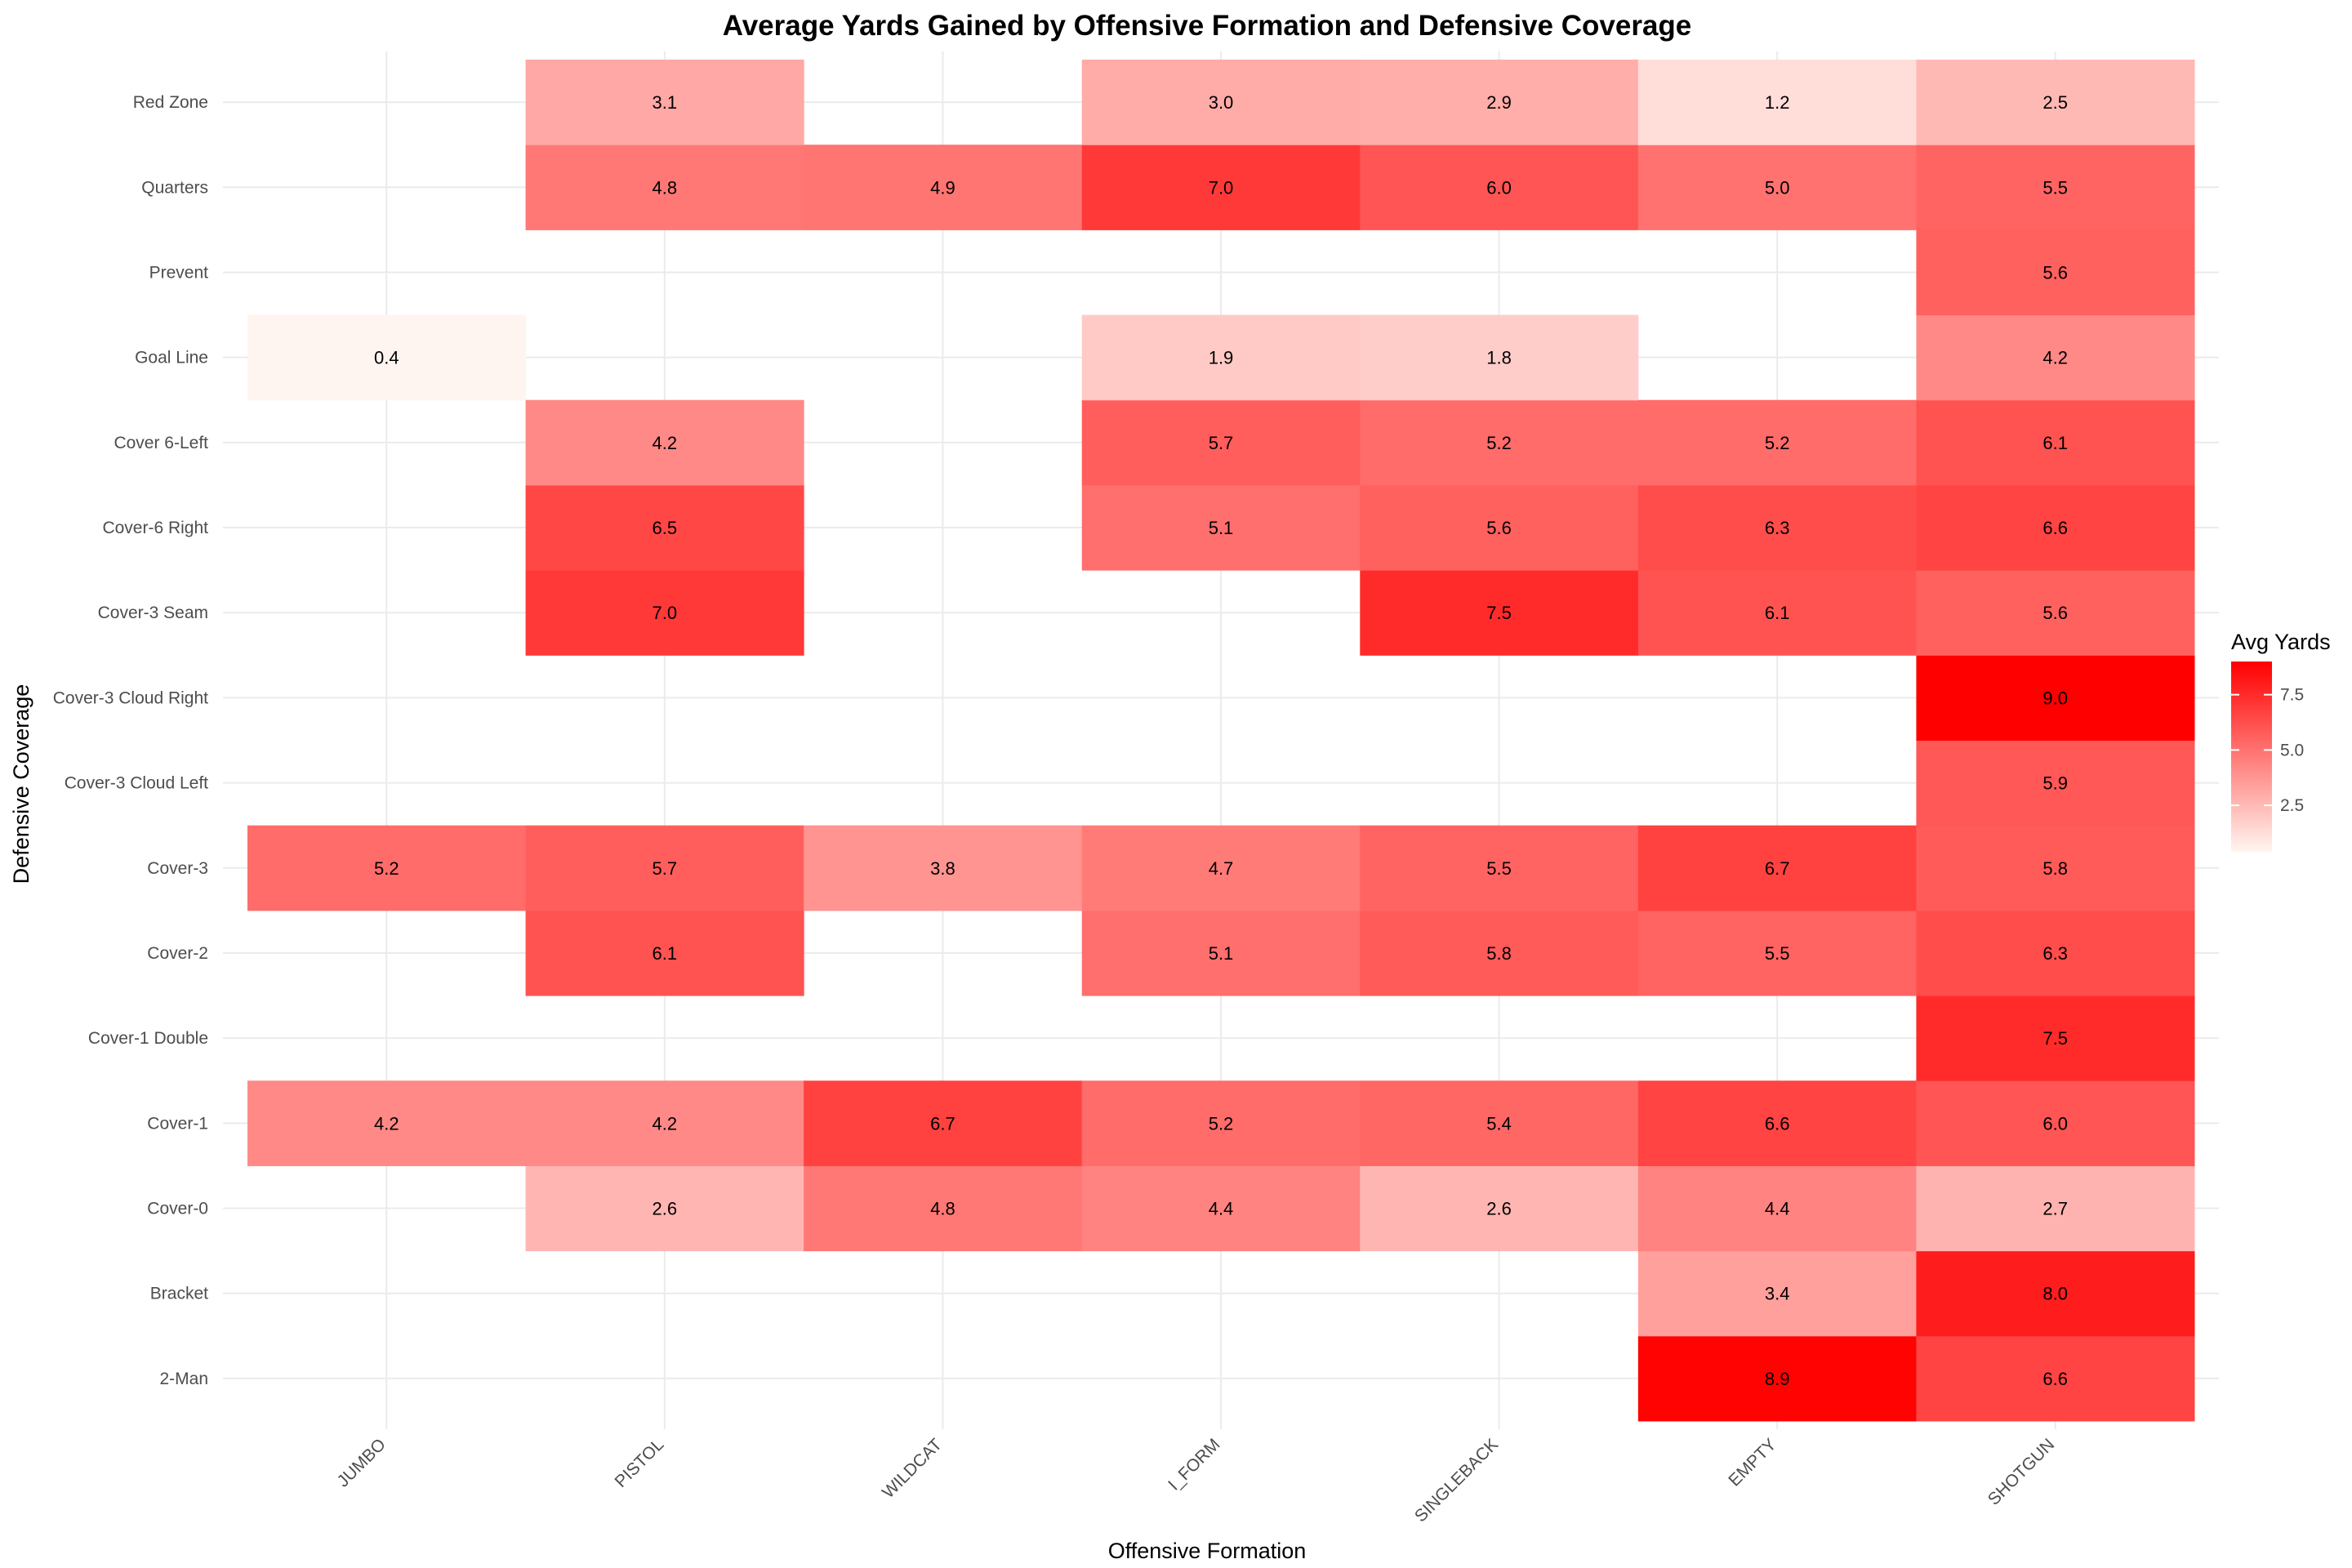 The height and width of the screenshot is (1568, 2352). What do you see at coordinates (1207, 1551) in the screenshot?
I see `x-axis-title: Offensive Formation` at bounding box center [1207, 1551].